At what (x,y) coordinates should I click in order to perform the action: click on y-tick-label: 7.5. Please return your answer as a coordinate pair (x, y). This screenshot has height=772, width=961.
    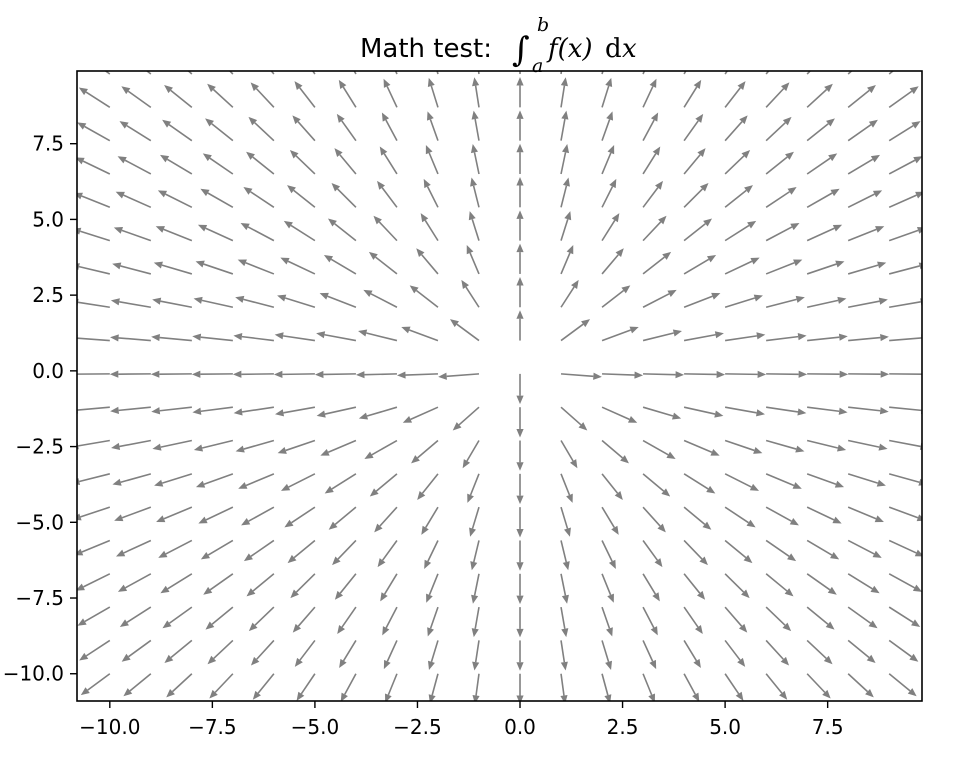
    Looking at the image, I should click on (48, 144).